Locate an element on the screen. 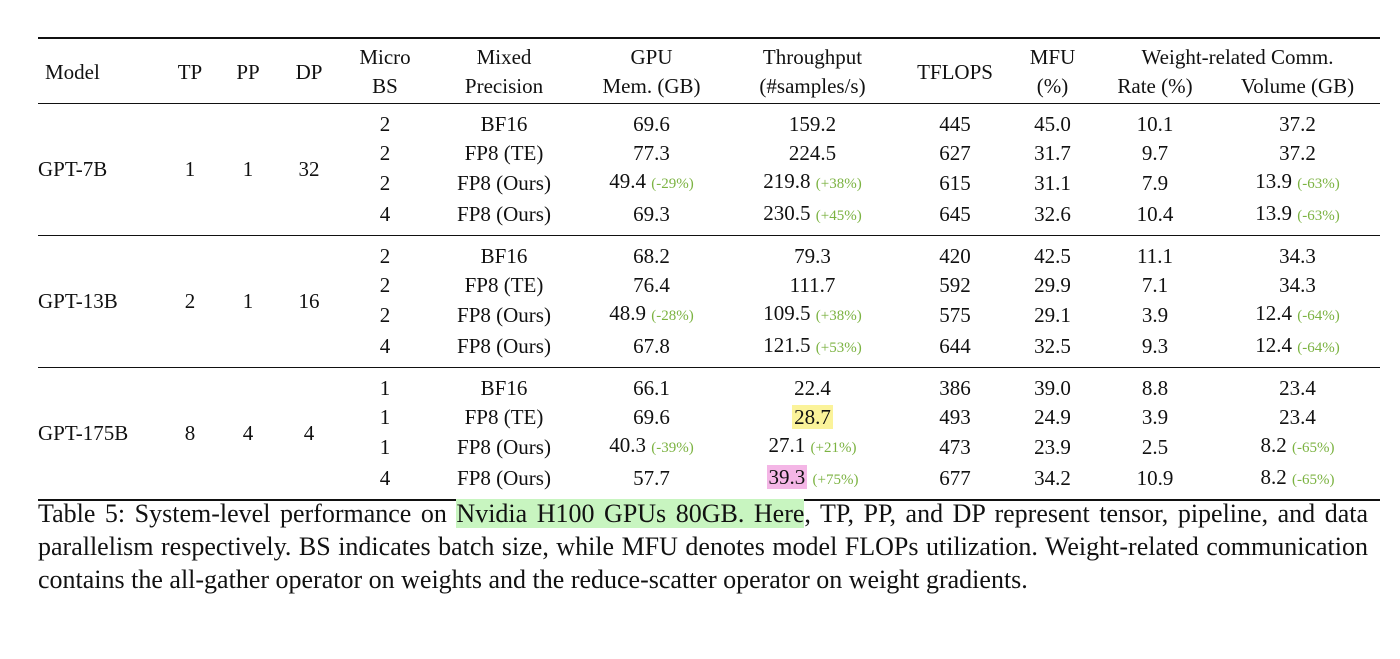 The width and height of the screenshot is (1400, 659). column-header: TFLOPS is located at coordinates (955, 71).